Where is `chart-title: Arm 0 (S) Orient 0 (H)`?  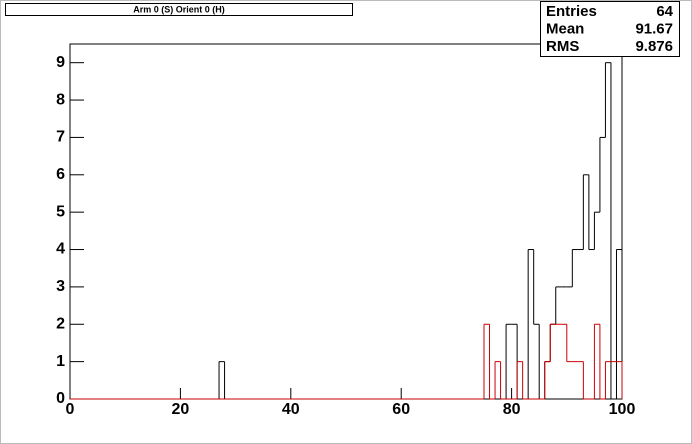
chart-title: Arm 0 (S) Orient 0 (H) is located at coordinates (179, 9).